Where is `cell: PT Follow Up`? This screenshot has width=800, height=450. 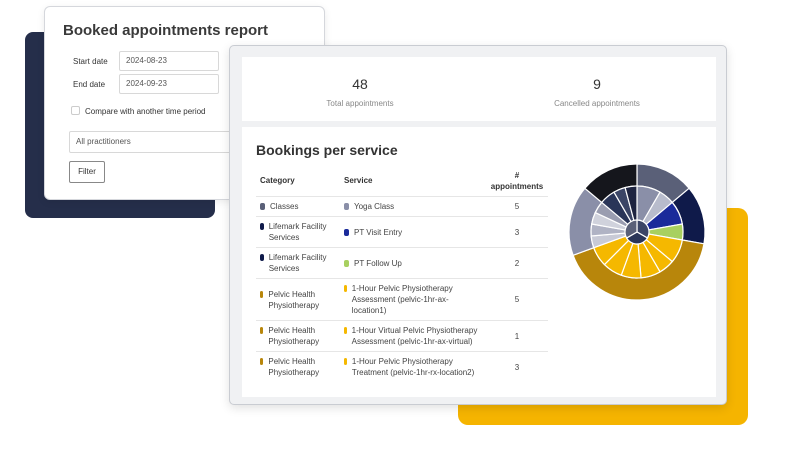
cell: PT Follow Up is located at coordinates (413, 263).